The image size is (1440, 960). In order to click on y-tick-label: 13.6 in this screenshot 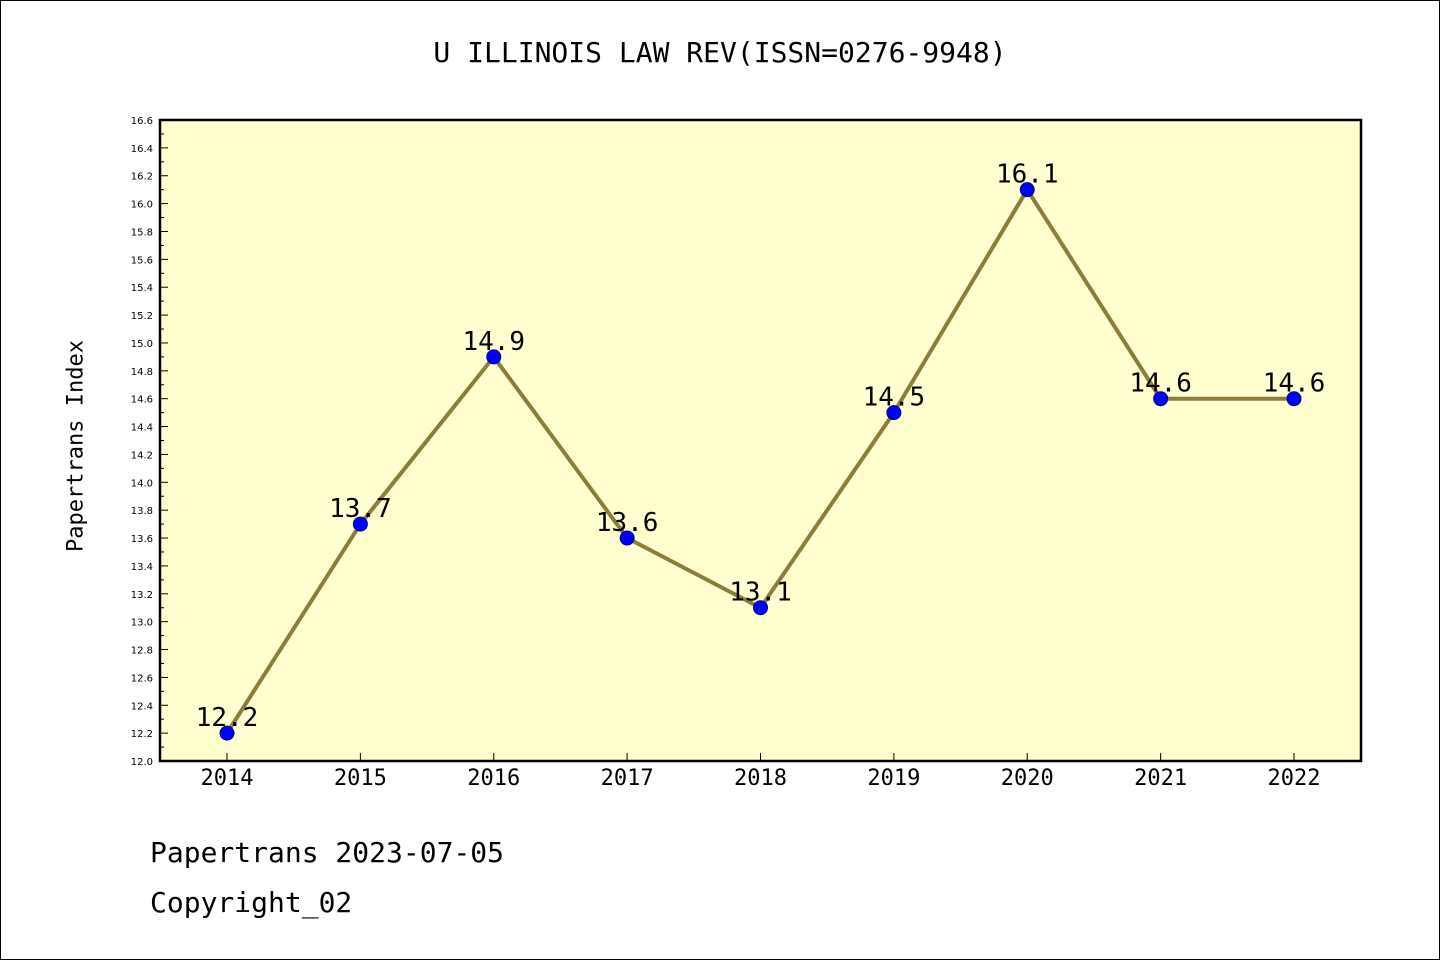, I will do `click(142, 539)`.